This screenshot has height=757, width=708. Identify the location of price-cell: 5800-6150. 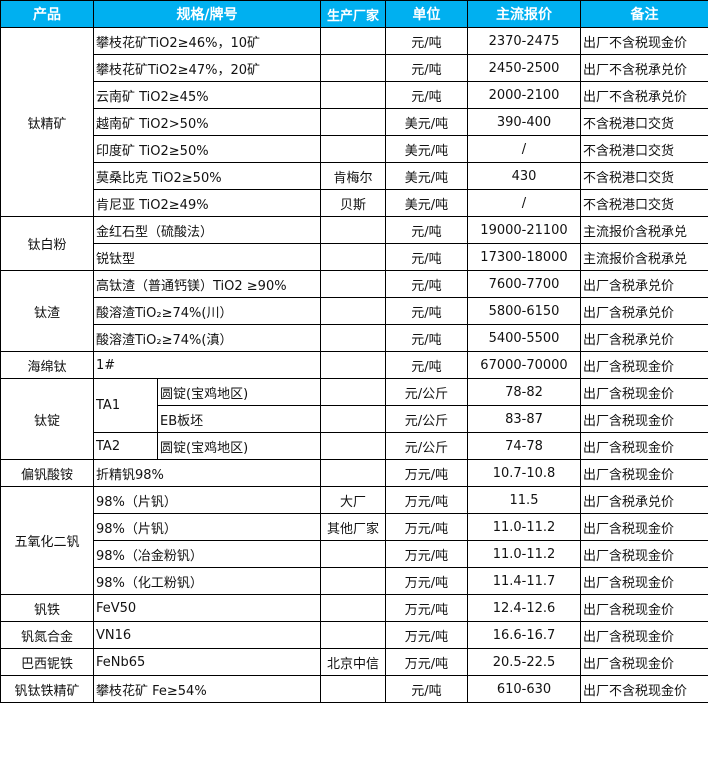
(524, 311).